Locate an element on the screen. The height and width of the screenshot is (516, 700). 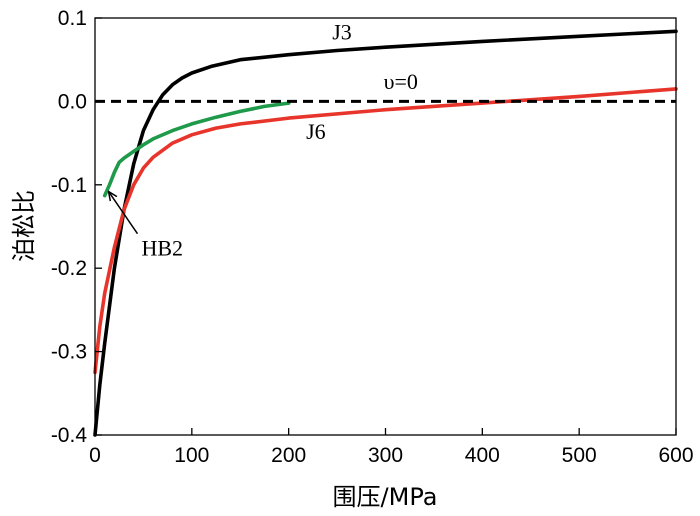
series-line-hb2 is located at coordinates (196, 149).